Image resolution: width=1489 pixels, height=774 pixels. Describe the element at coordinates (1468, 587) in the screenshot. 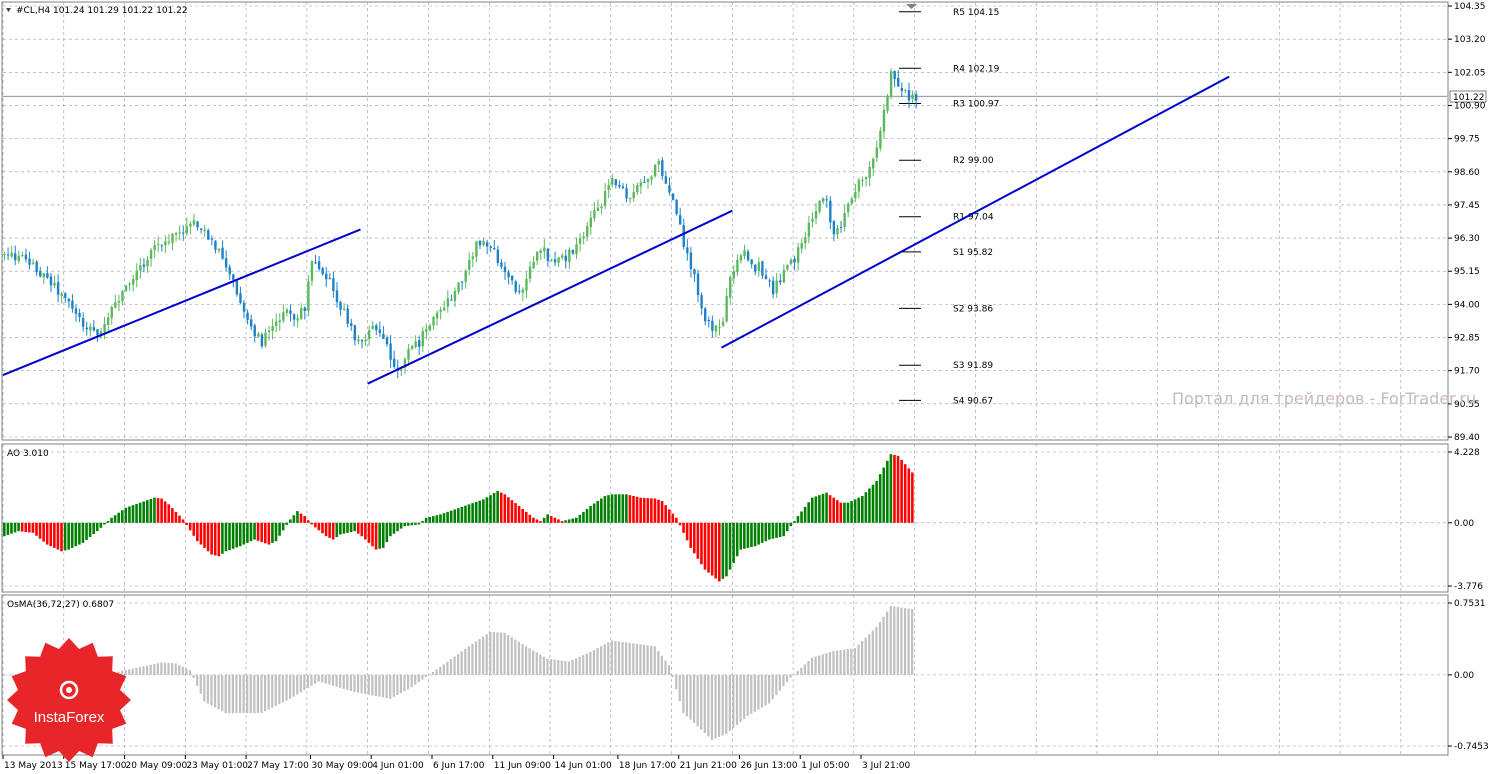

I see `y-tick-label: -3.776` at that location.